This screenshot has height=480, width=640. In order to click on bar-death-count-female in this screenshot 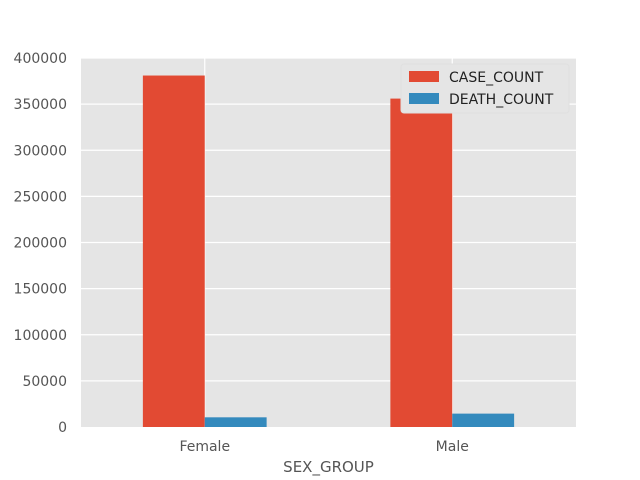, I will do `click(235, 422)`.